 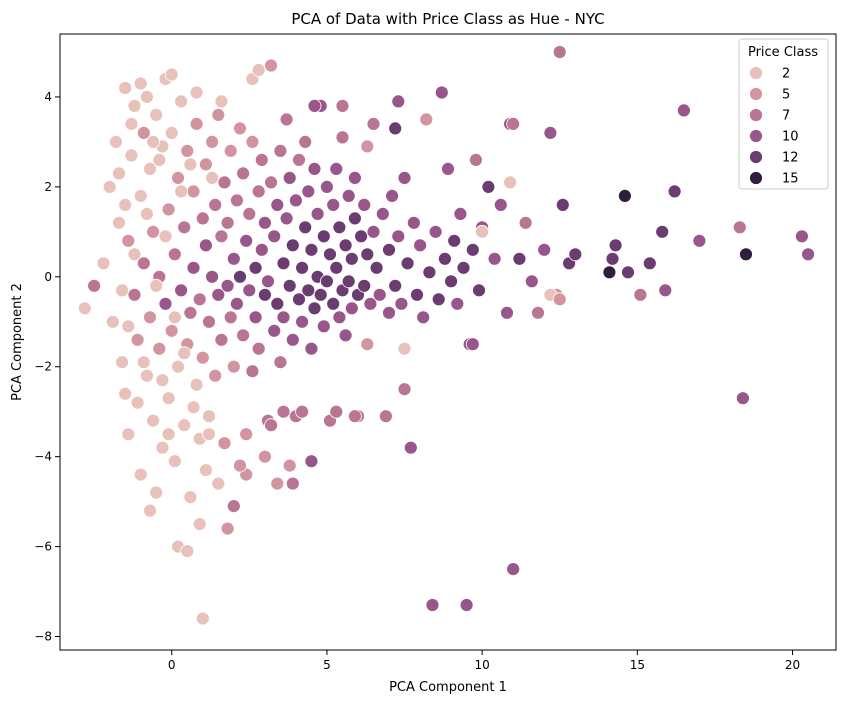 What do you see at coordinates (482, 665) in the screenshot?
I see `x-tick-label: 10` at bounding box center [482, 665].